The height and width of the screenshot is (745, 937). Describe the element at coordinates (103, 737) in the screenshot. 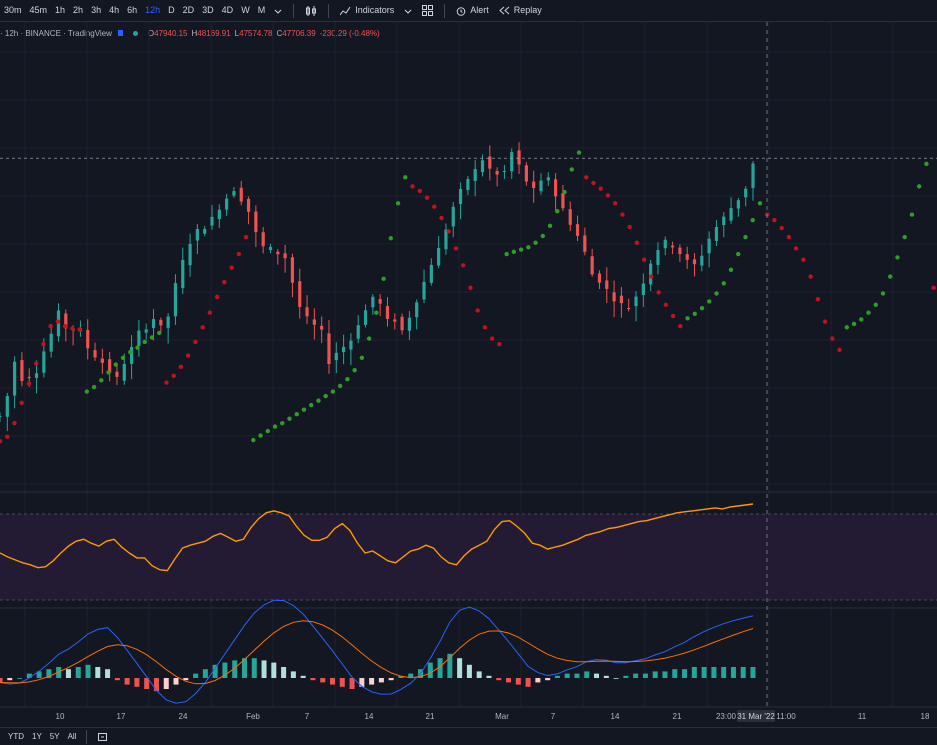

I see `date-range-icon` at that location.